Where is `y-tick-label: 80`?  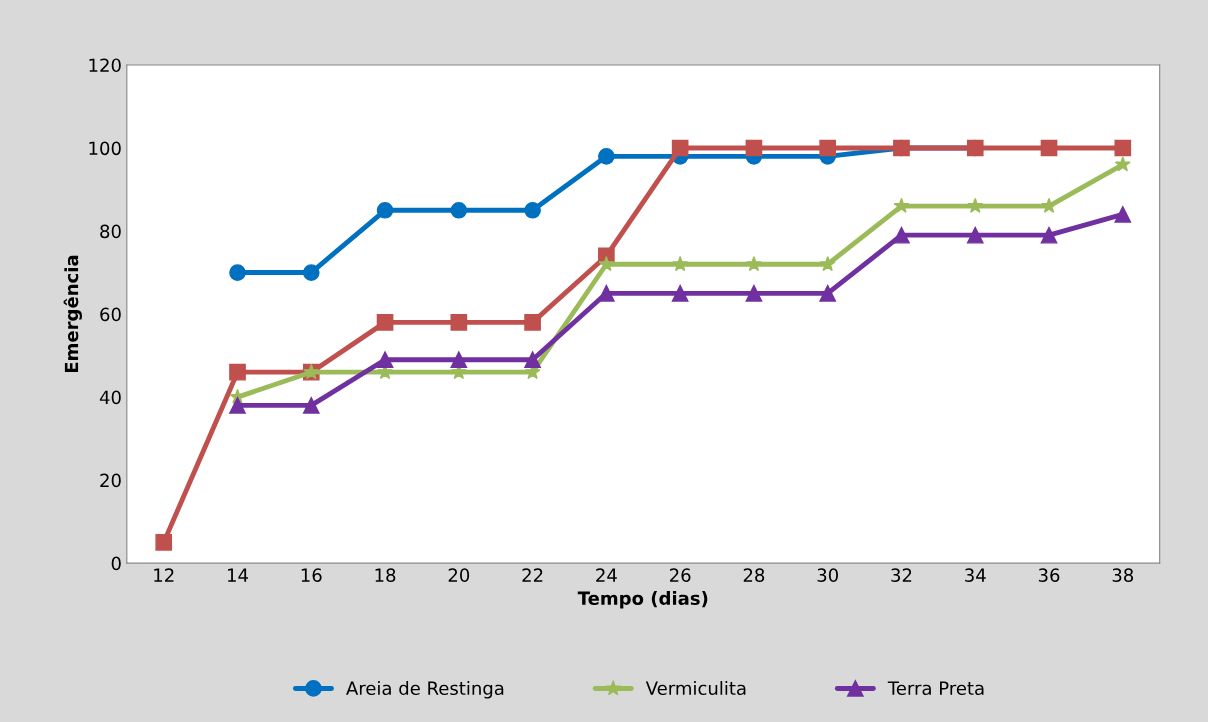 y-tick-label: 80 is located at coordinates (110, 231).